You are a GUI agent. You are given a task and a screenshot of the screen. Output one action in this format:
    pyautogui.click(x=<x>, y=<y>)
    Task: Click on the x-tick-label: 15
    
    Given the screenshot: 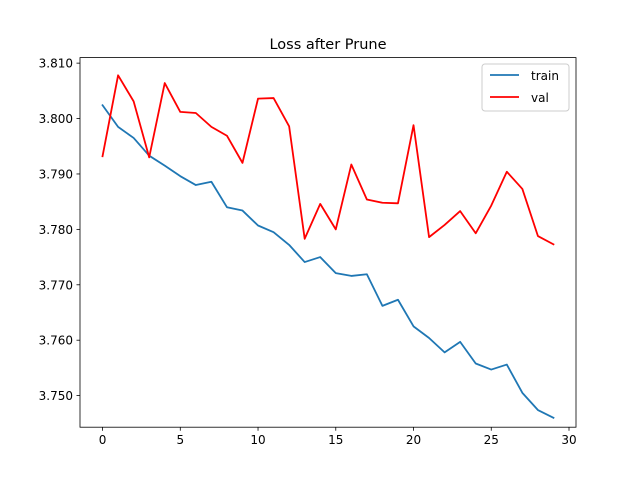 What is the action you would take?
    pyautogui.click(x=335, y=440)
    